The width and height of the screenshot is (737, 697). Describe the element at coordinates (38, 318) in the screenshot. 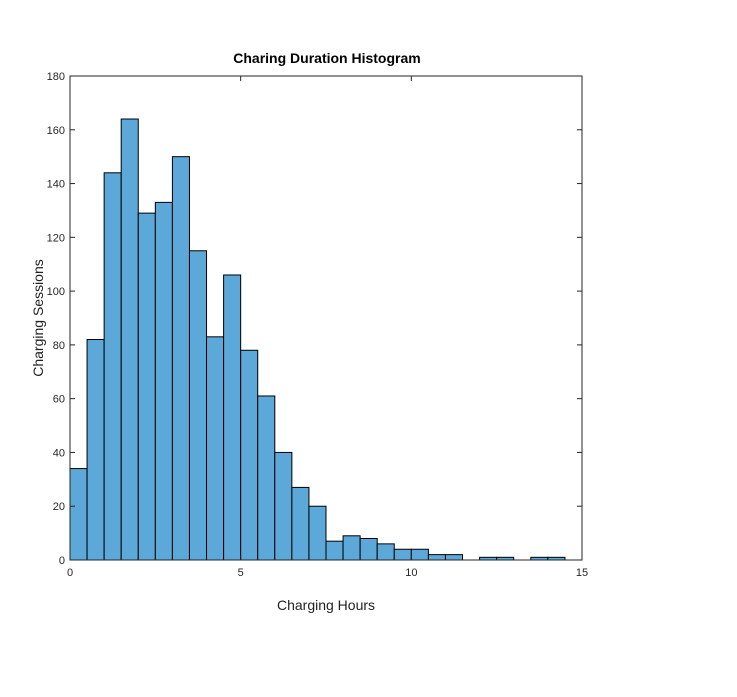

I see `y-axis-label: Charging Sessions` at that location.